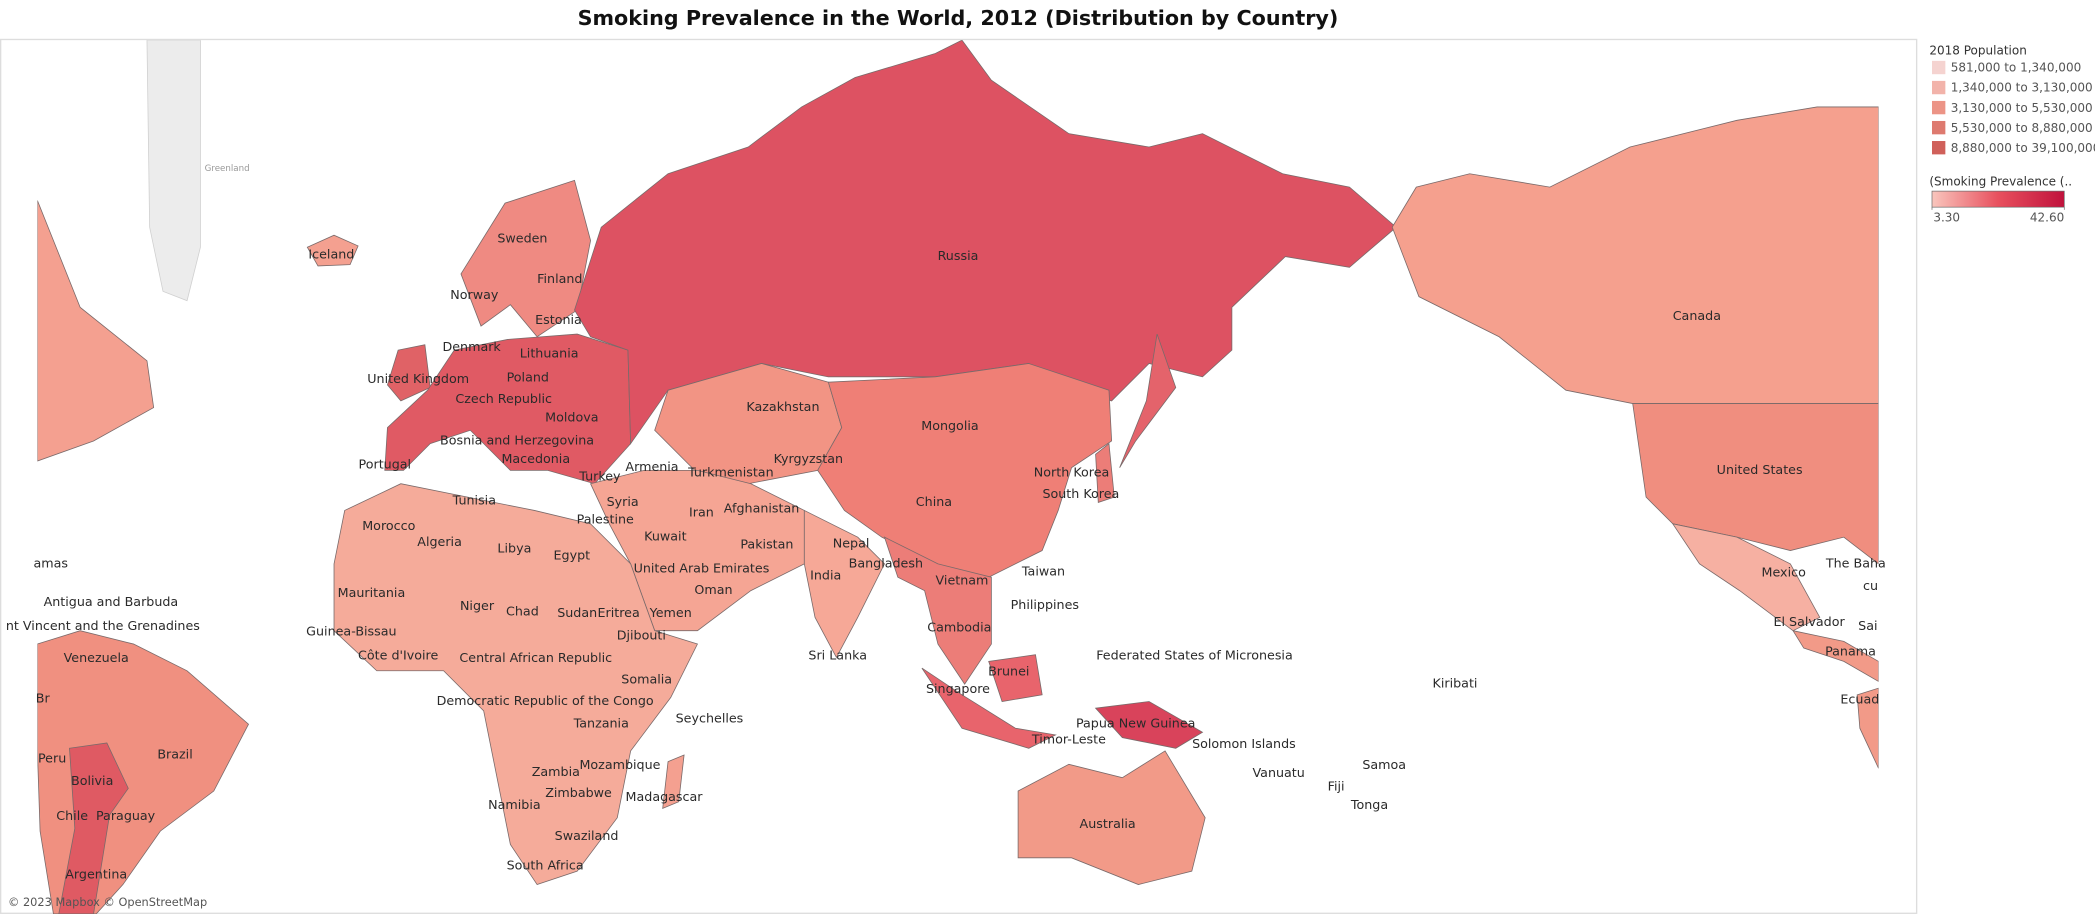 The height and width of the screenshot is (914, 2095). What do you see at coordinates (730, 472) in the screenshot?
I see `country-label: Turkmenistan` at bounding box center [730, 472].